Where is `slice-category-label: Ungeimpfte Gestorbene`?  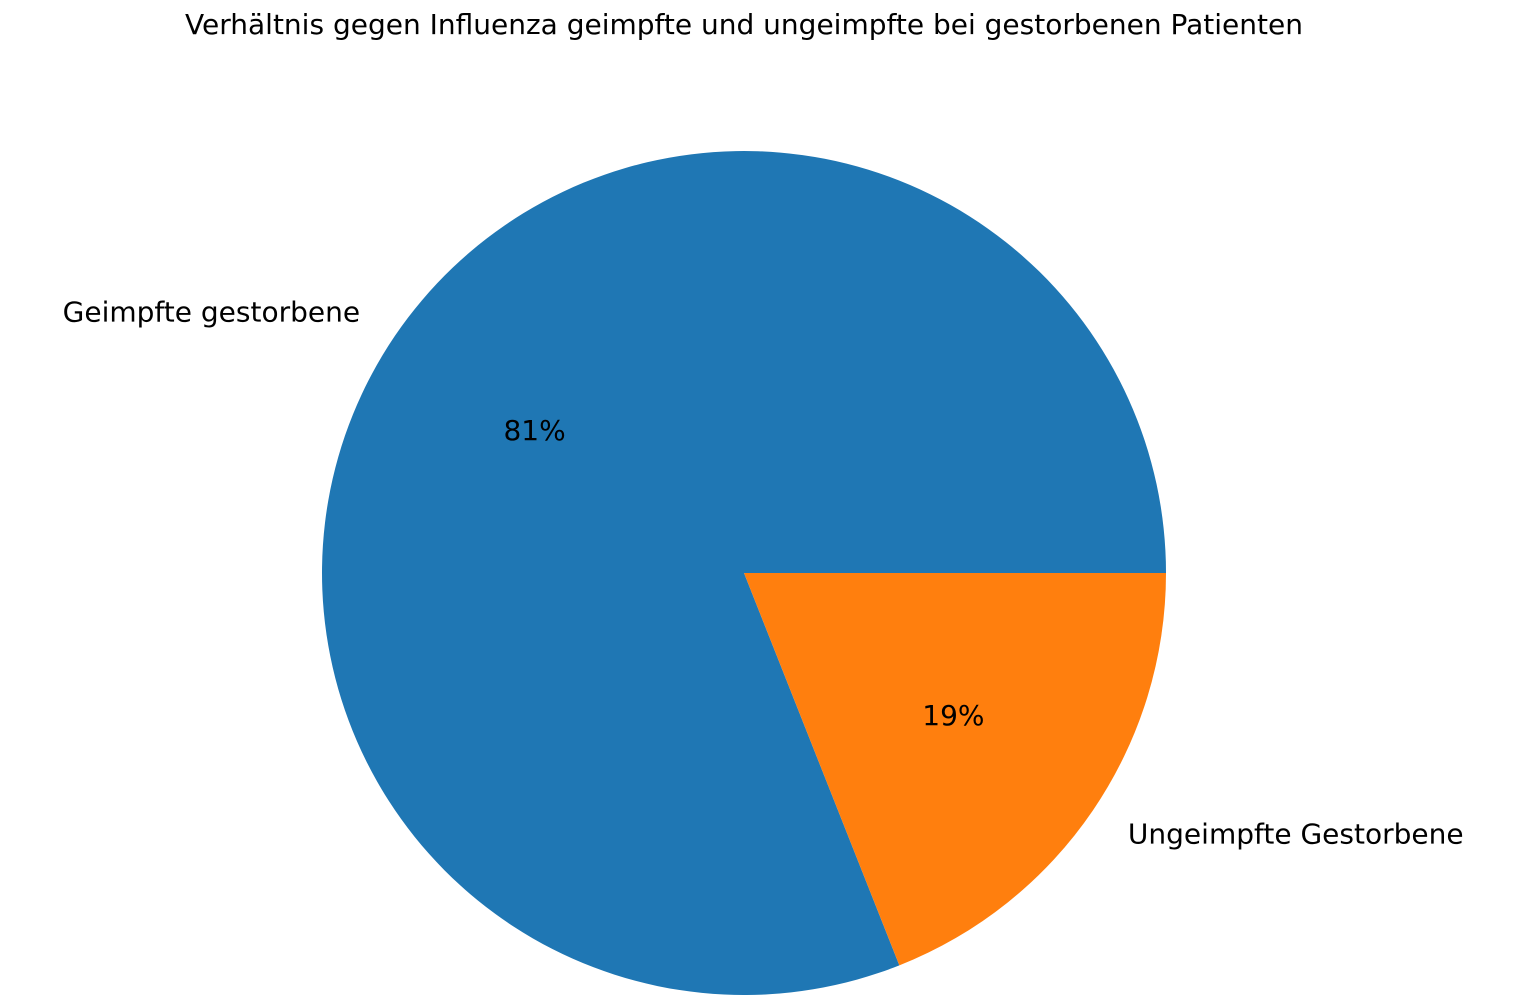
slice-category-label: Ungeimpfte Gestorbene is located at coordinates (1296, 833).